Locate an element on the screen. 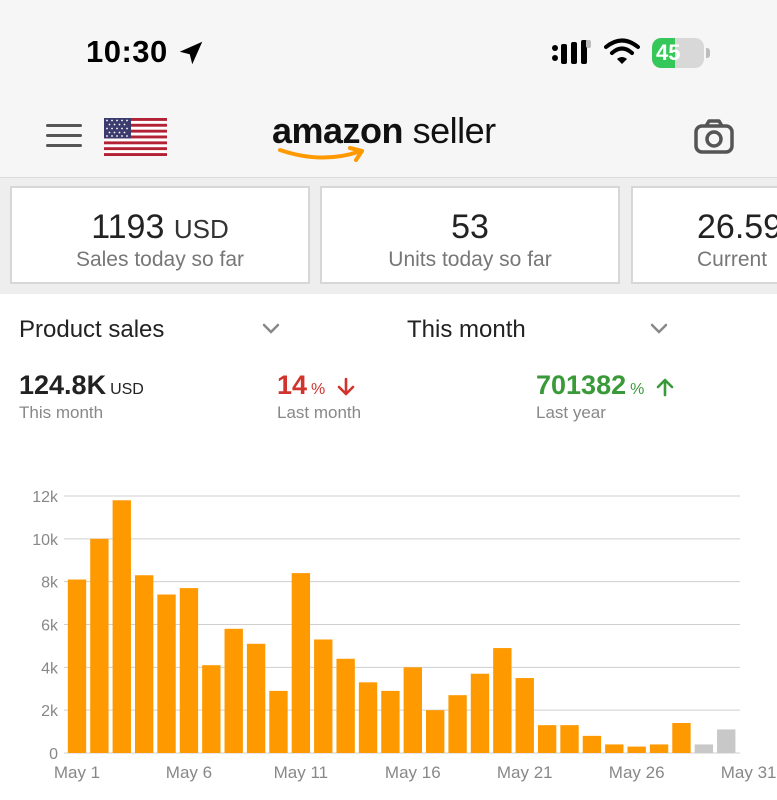  amazon-seller-logo: amazon seller is located at coordinates (392, 138).